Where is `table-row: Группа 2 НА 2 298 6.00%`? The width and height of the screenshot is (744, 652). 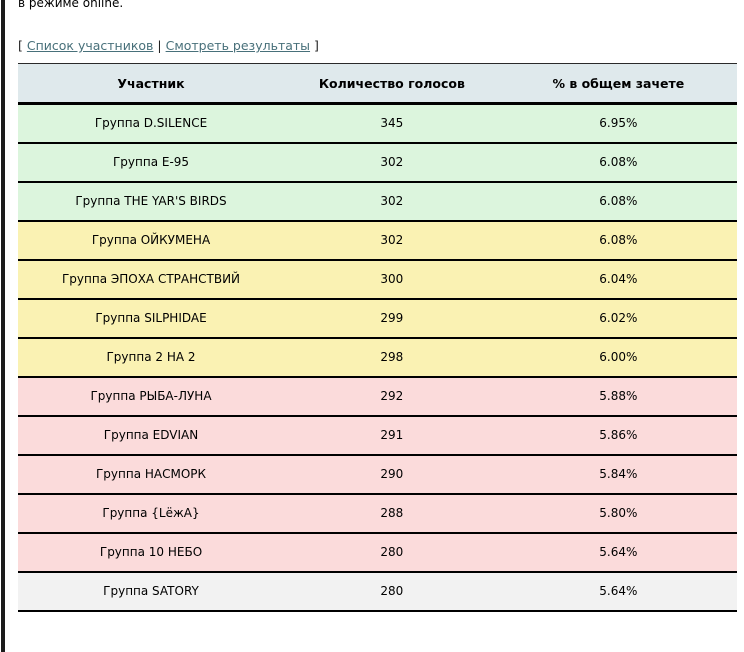
table-row: Группа 2 НА 2 298 6.00% is located at coordinates (377, 357).